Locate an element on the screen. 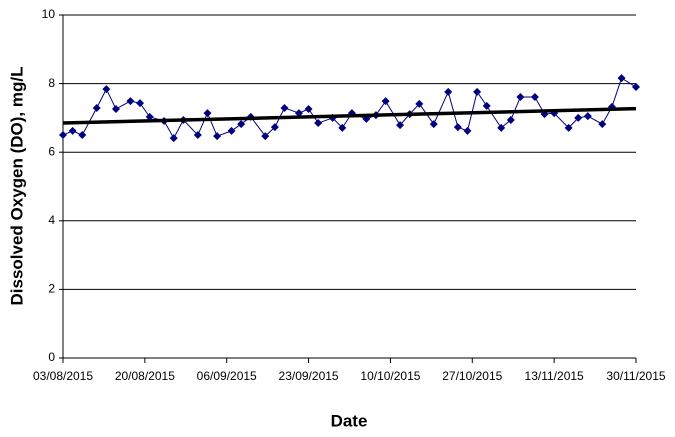  x-axis-title: Date is located at coordinates (349, 420).